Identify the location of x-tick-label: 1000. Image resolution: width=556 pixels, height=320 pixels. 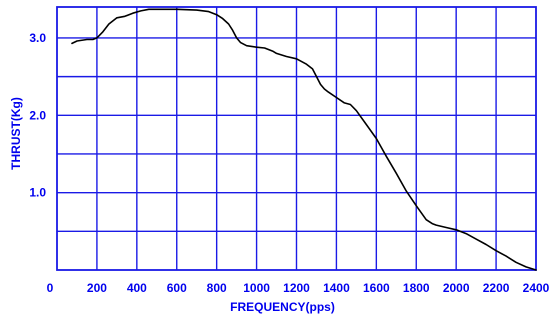
(256, 288).